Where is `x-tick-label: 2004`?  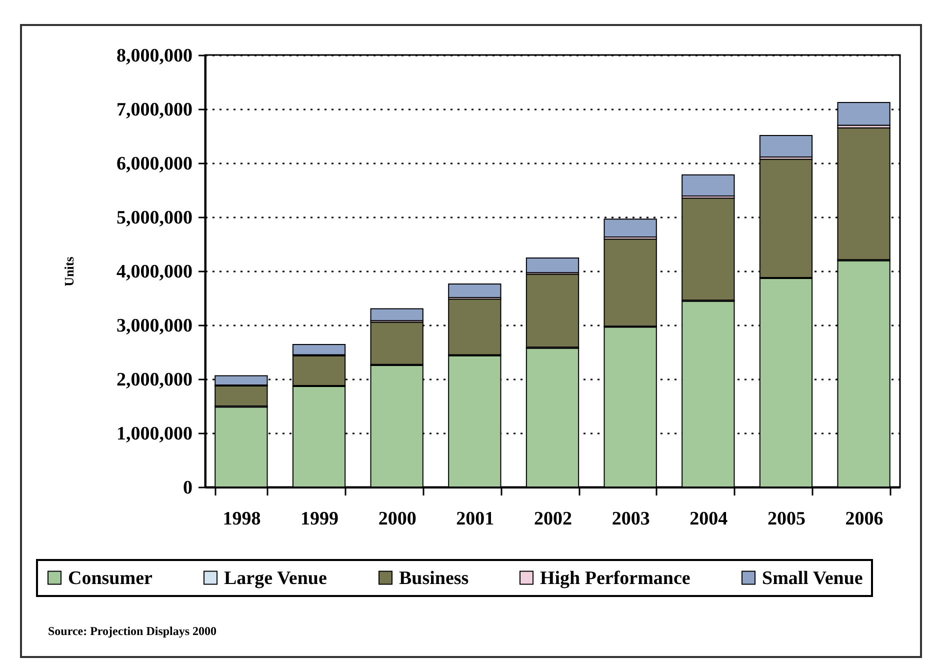
x-tick-label: 2004 is located at coordinates (709, 519).